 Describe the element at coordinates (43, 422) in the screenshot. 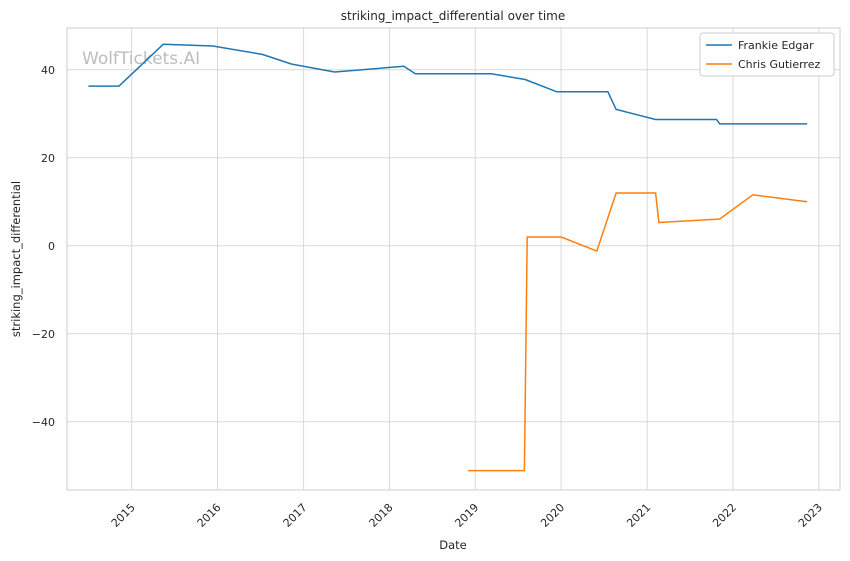

I see `y-tick-label: −40` at that location.